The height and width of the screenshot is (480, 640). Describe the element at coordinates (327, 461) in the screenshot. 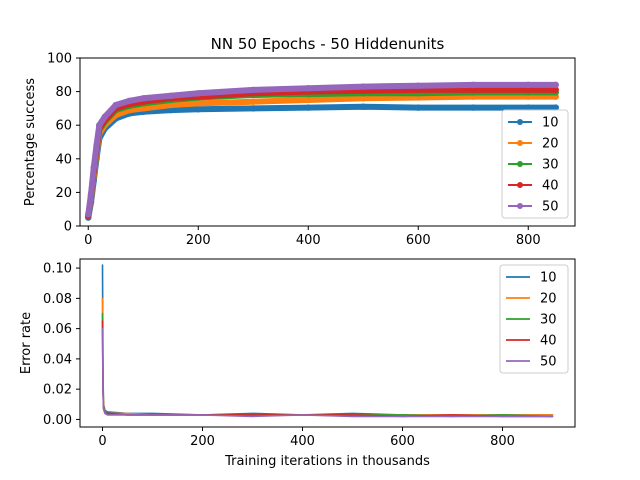

I see `x-axis-label: Training iterations in thousands` at that location.